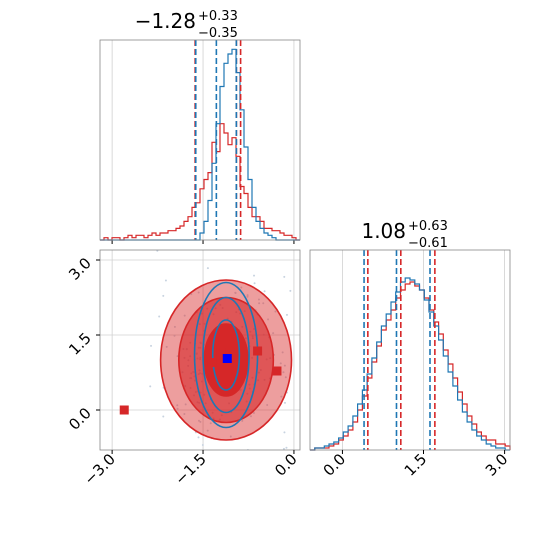  What do you see at coordinates (218, 16) in the screenshot?
I see `panel-title-upper-error: +0.33` at bounding box center [218, 16].